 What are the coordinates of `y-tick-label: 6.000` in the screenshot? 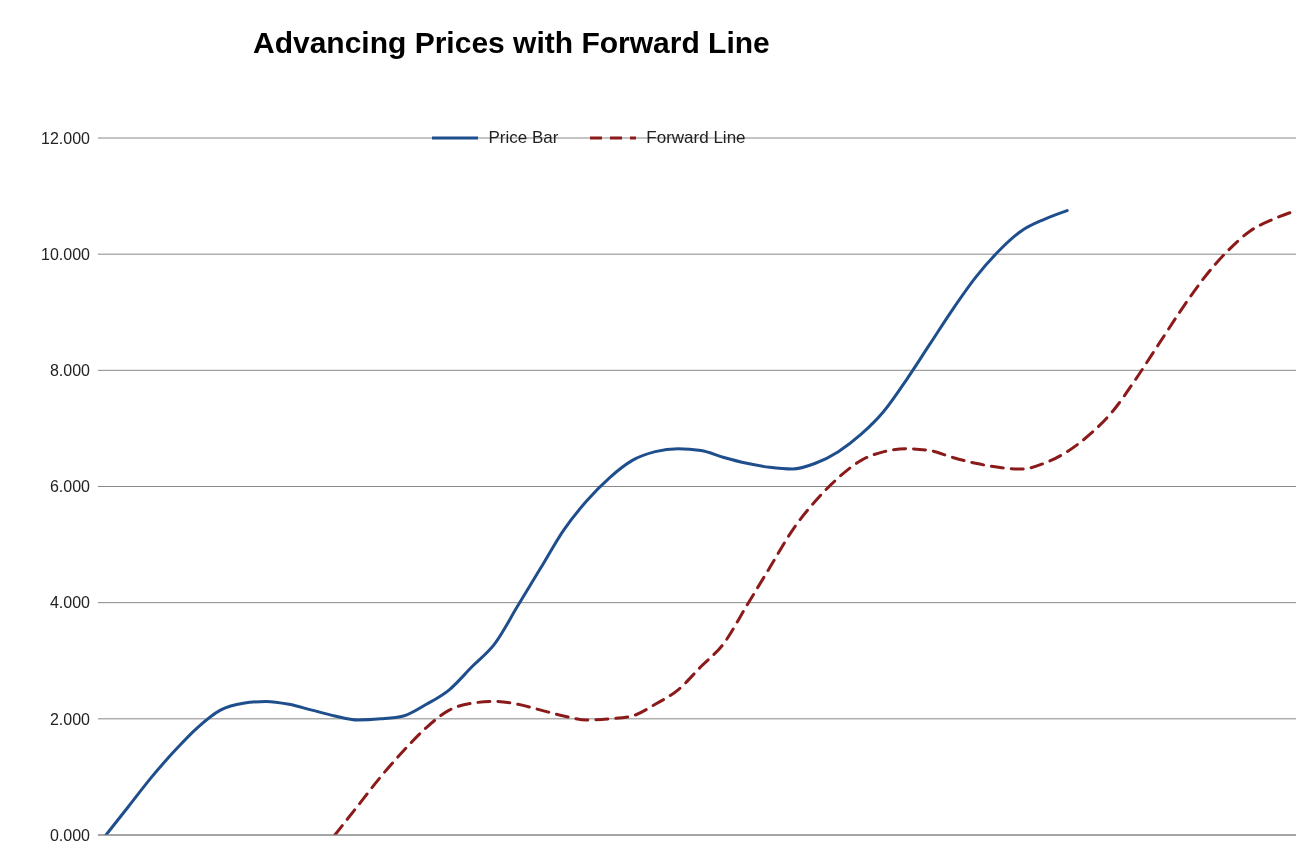 It's located at (70, 487).